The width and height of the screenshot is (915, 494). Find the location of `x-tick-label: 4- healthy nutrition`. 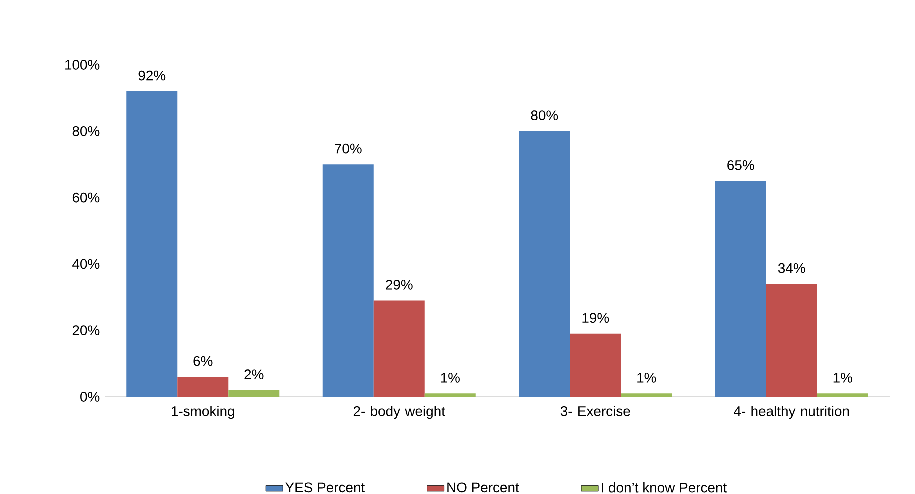

x-tick-label: 4- healthy nutrition is located at coordinates (792, 413).